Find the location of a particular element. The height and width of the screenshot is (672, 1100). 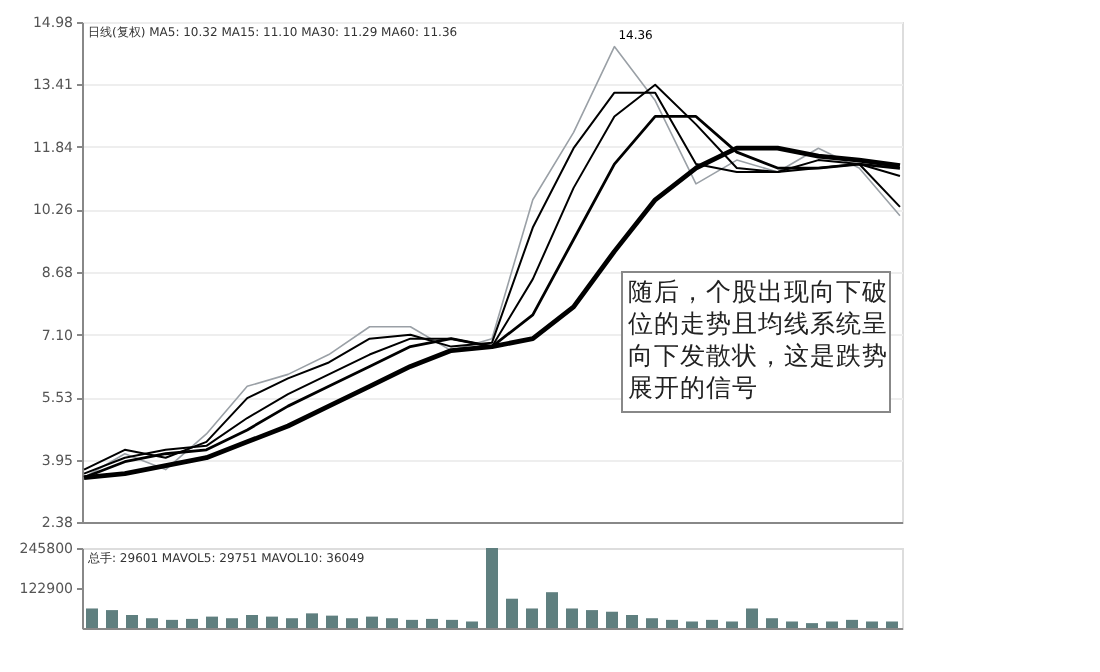

annotation: 随后，个股出现向下破位的走势且均线系统呈向下发散状，这是跌势展开的信号 is located at coordinates (758, 339).